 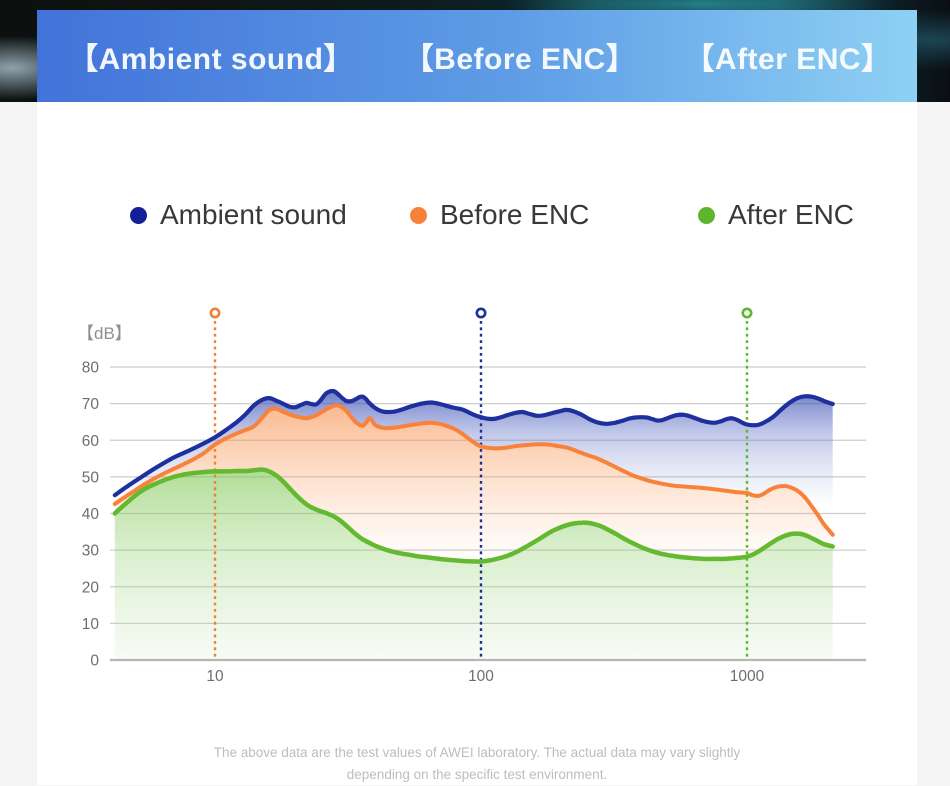 What do you see at coordinates (788, 59) in the screenshot?
I see `banner-title-after-enc: 【After ENC】` at bounding box center [788, 59].